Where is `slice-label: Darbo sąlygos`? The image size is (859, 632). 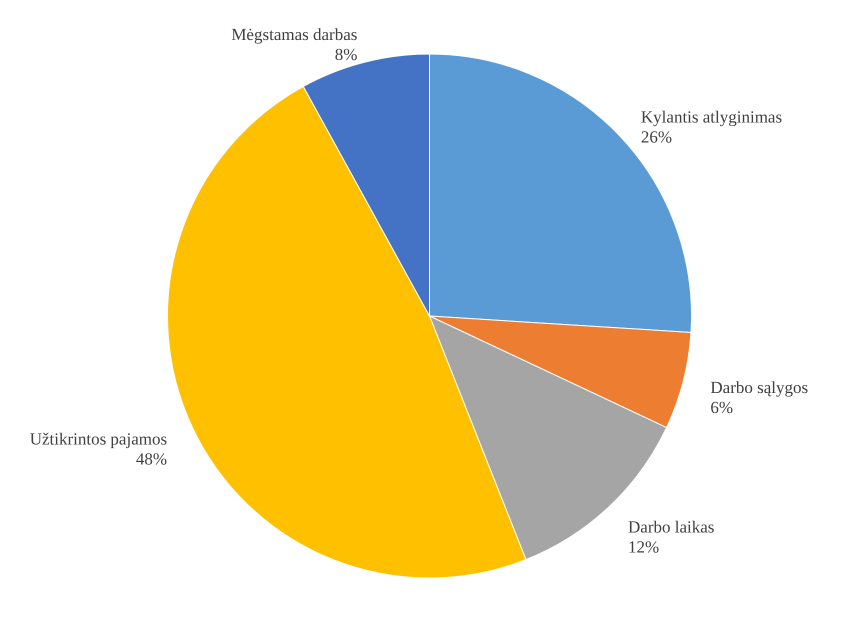
slice-label: Darbo sąlygos is located at coordinates (759, 388).